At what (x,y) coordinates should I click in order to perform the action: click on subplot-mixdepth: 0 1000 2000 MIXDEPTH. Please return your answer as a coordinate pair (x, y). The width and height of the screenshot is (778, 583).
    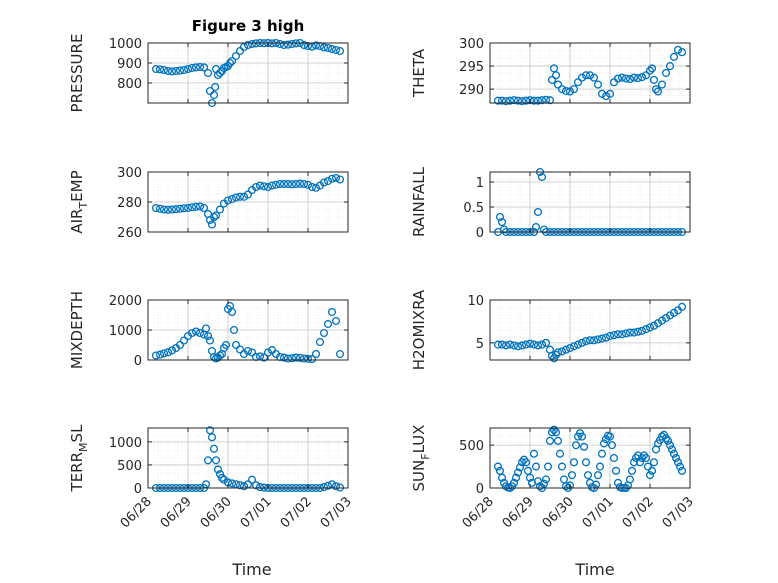
    Looking at the image, I should click on (208, 330).